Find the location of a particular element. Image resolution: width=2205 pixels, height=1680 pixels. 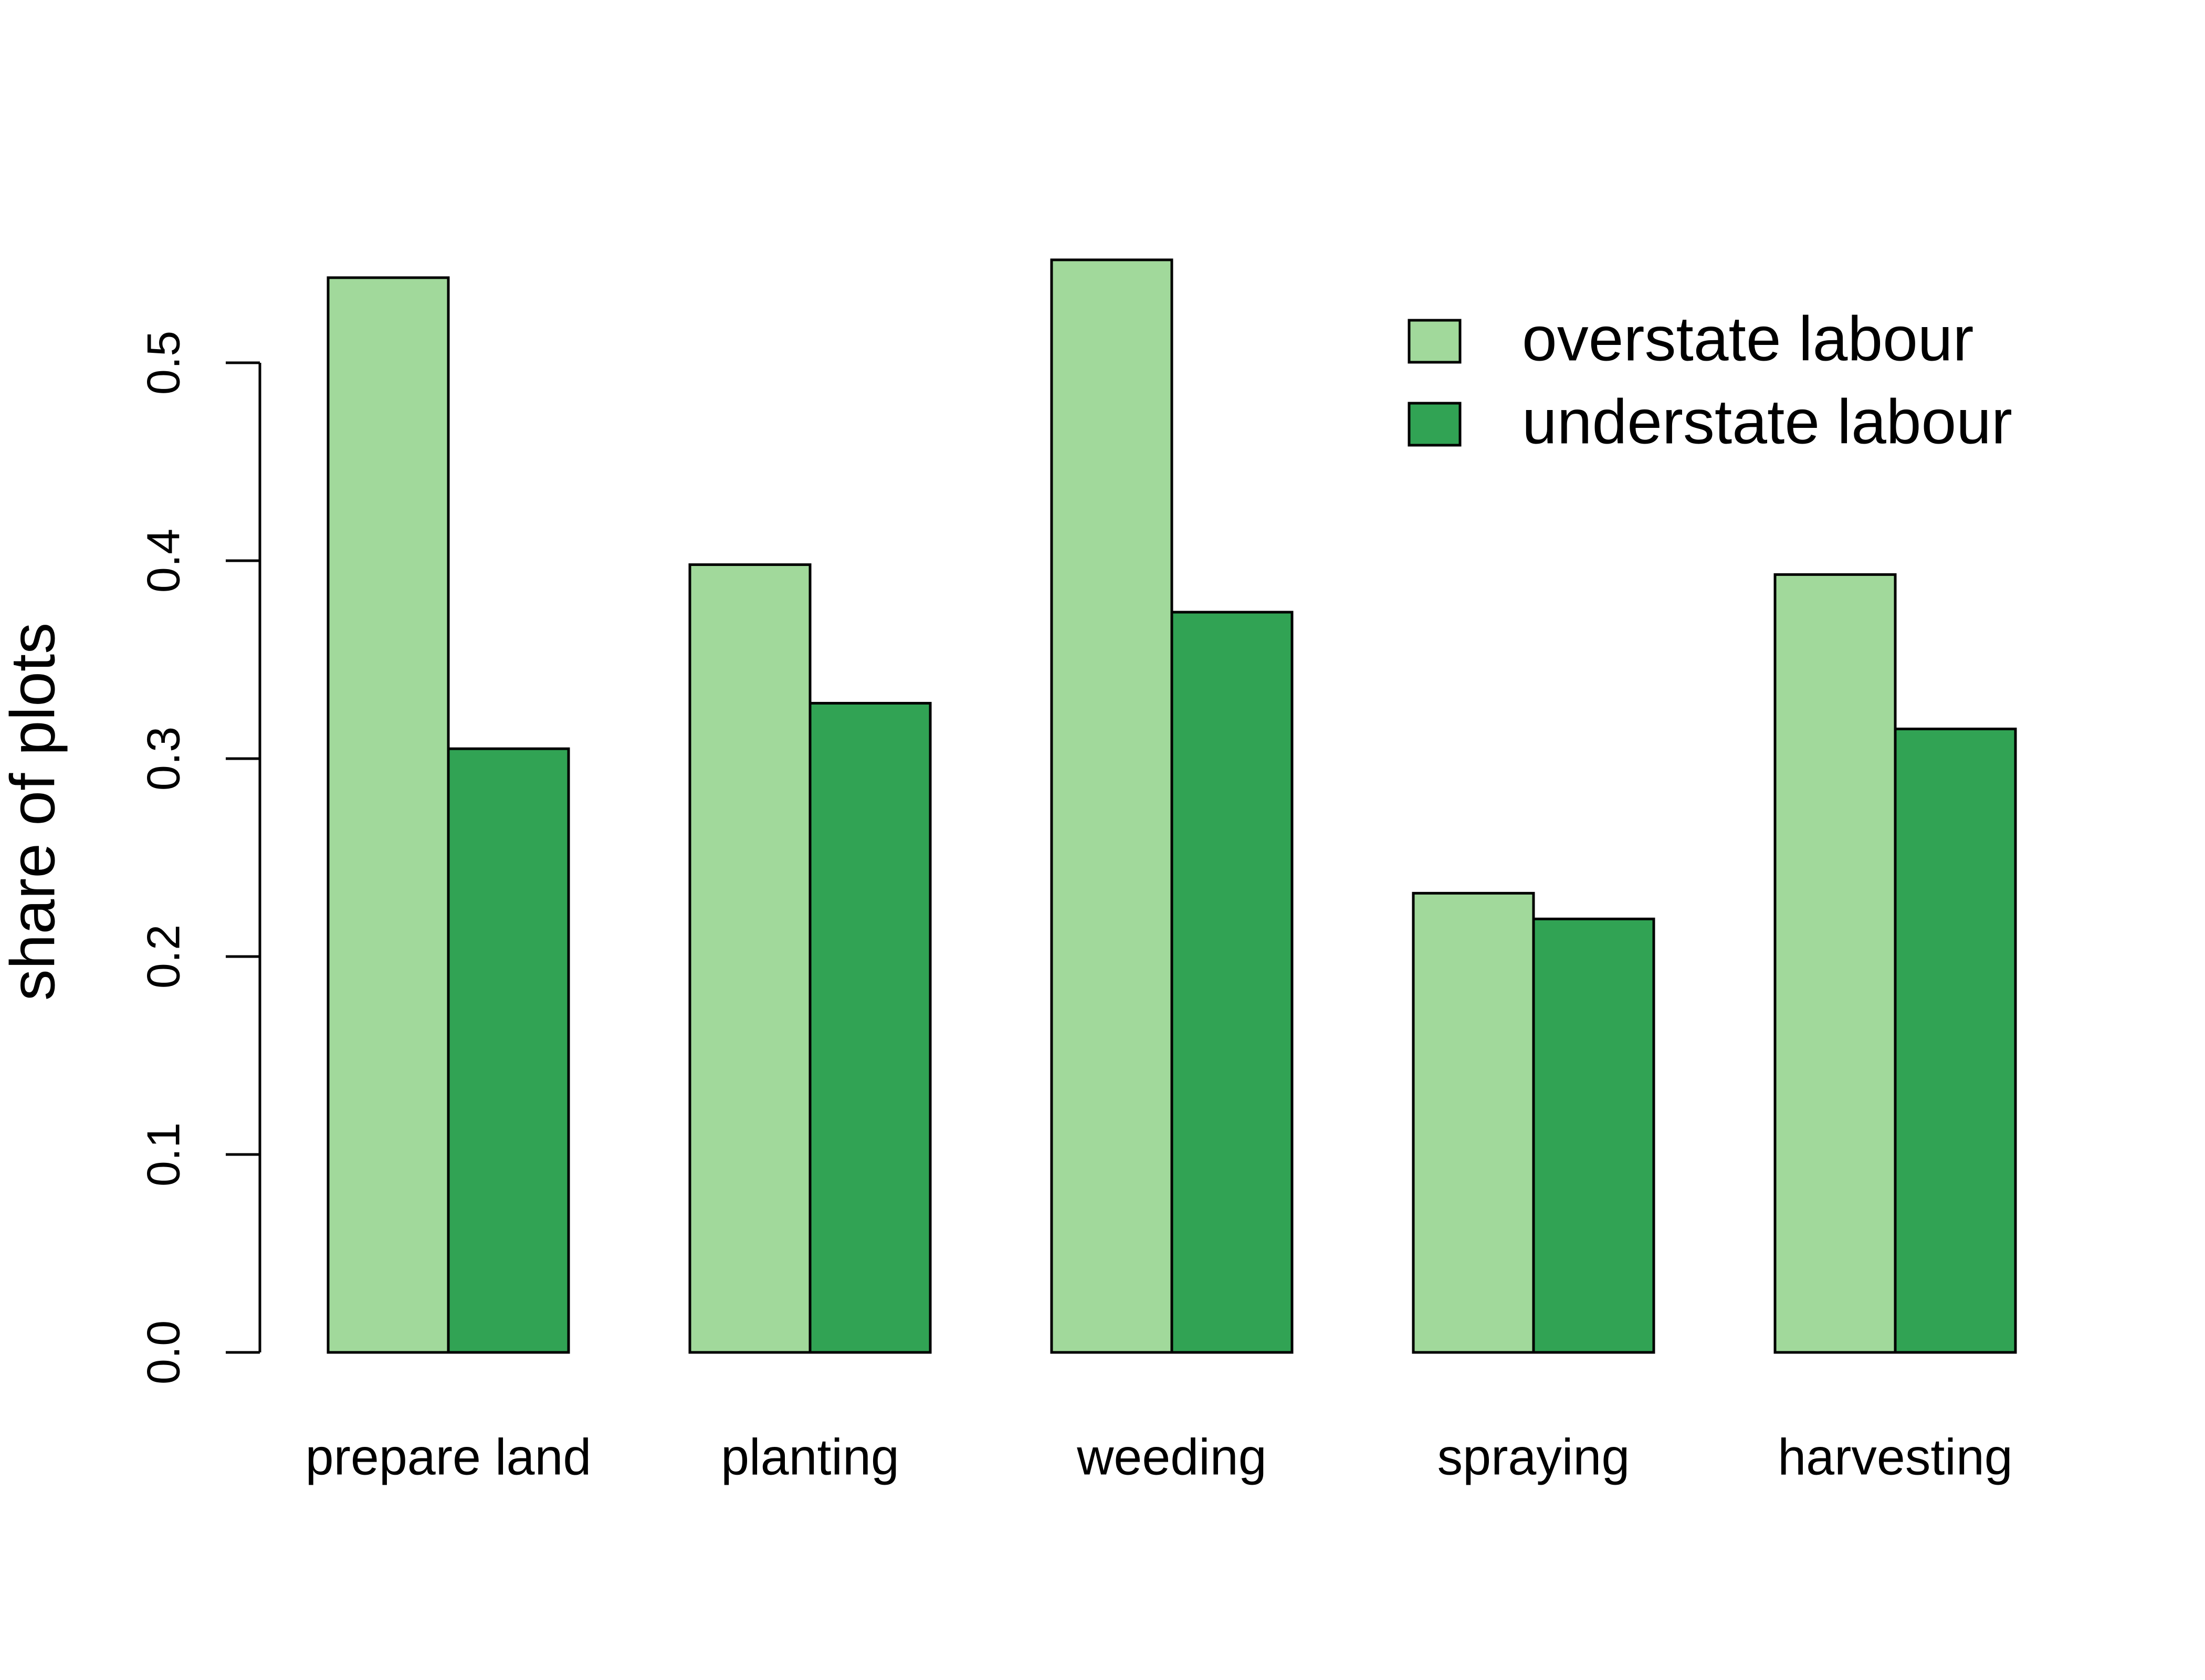

y-tick-label: 0.1 is located at coordinates (163, 1154).